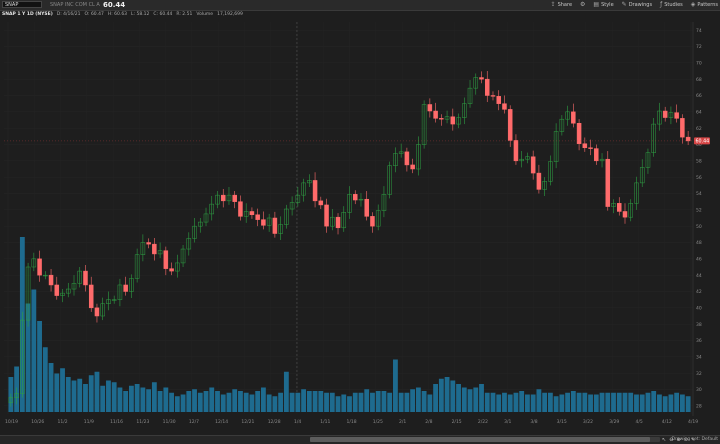 Image resolution: width=720 pixels, height=444 pixels. Describe the element at coordinates (533, 422) in the screenshot. I see `x-axis-tick-label: 3/8` at that location.